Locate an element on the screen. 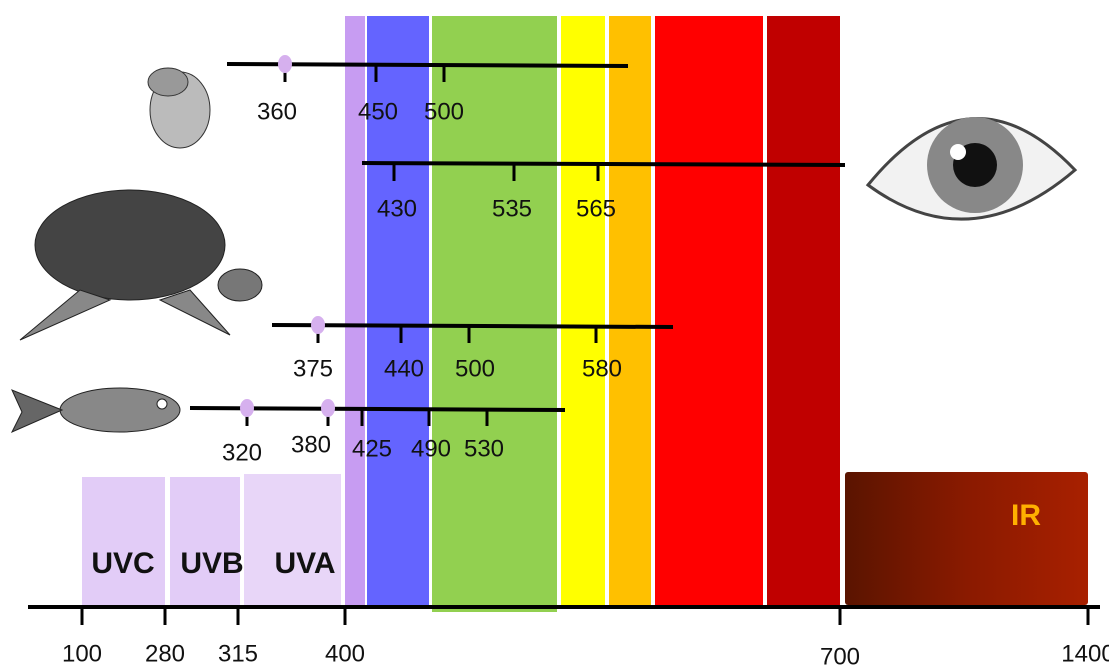 This screenshot has width=1109, height=667. red-band is located at coordinates (709, 310).